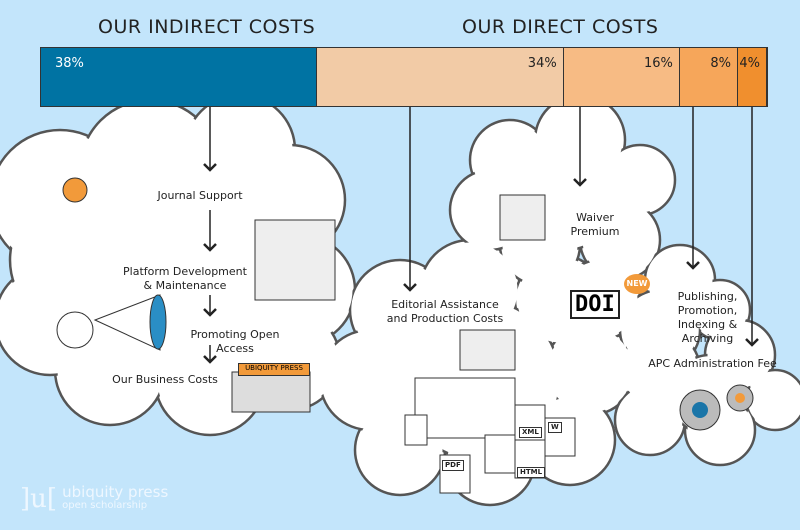 This screenshot has height=530, width=800. I want to click on bar-segment-0: 38%, so click(179, 77).